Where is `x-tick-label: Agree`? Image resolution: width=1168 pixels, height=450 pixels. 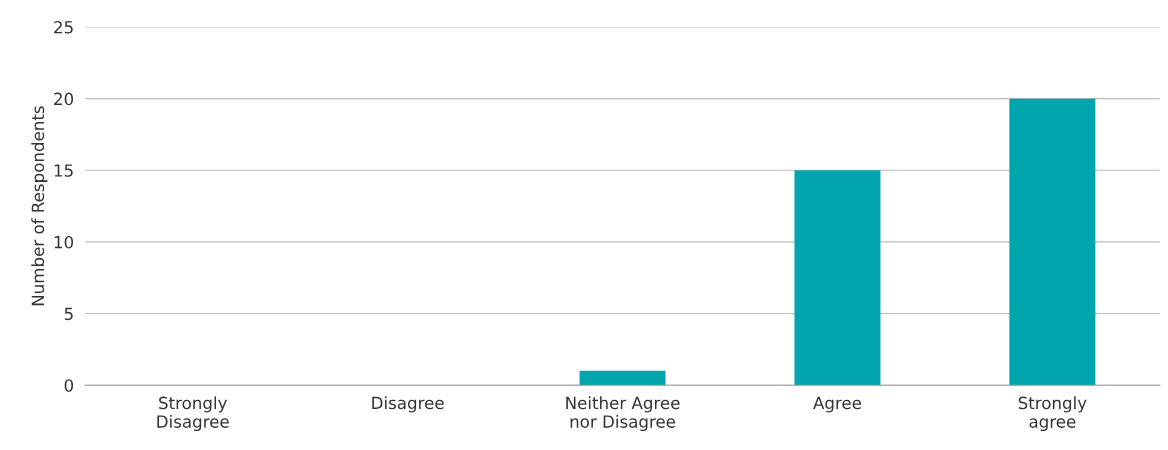 x-tick-label: Agree is located at coordinates (837, 404).